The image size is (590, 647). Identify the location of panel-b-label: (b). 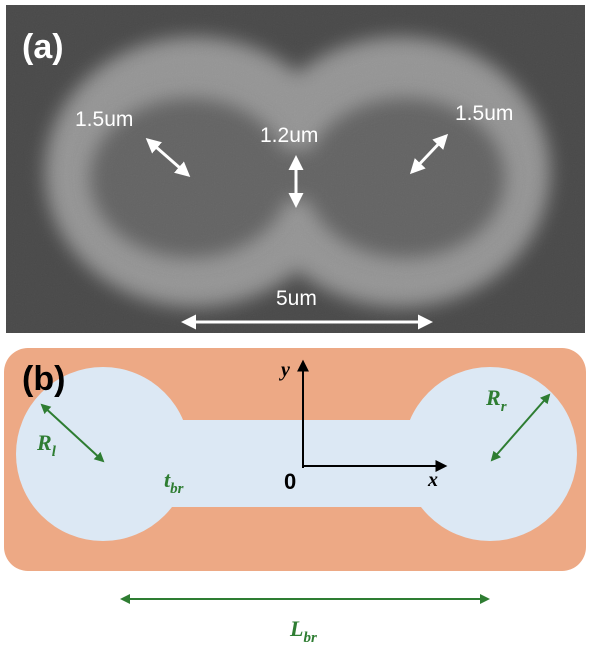
(43, 379).